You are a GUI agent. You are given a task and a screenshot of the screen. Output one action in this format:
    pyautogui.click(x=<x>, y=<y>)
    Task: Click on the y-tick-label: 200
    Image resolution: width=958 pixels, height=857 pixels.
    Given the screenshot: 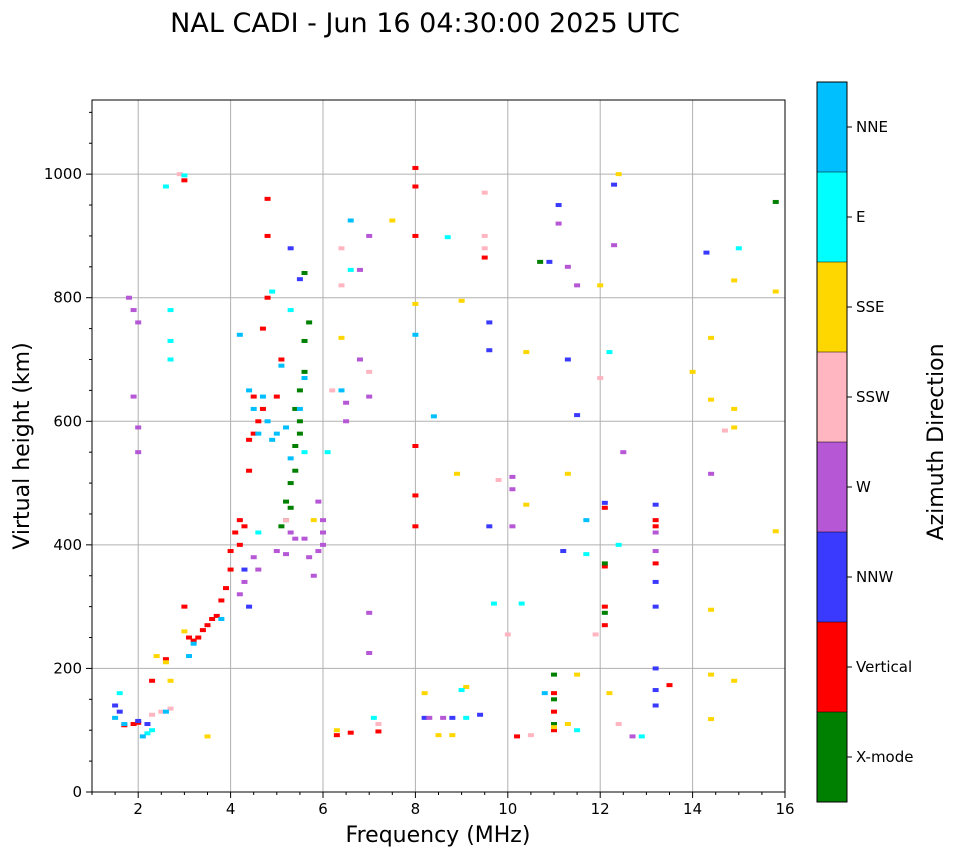 What is the action you would take?
    pyautogui.click(x=67, y=668)
    